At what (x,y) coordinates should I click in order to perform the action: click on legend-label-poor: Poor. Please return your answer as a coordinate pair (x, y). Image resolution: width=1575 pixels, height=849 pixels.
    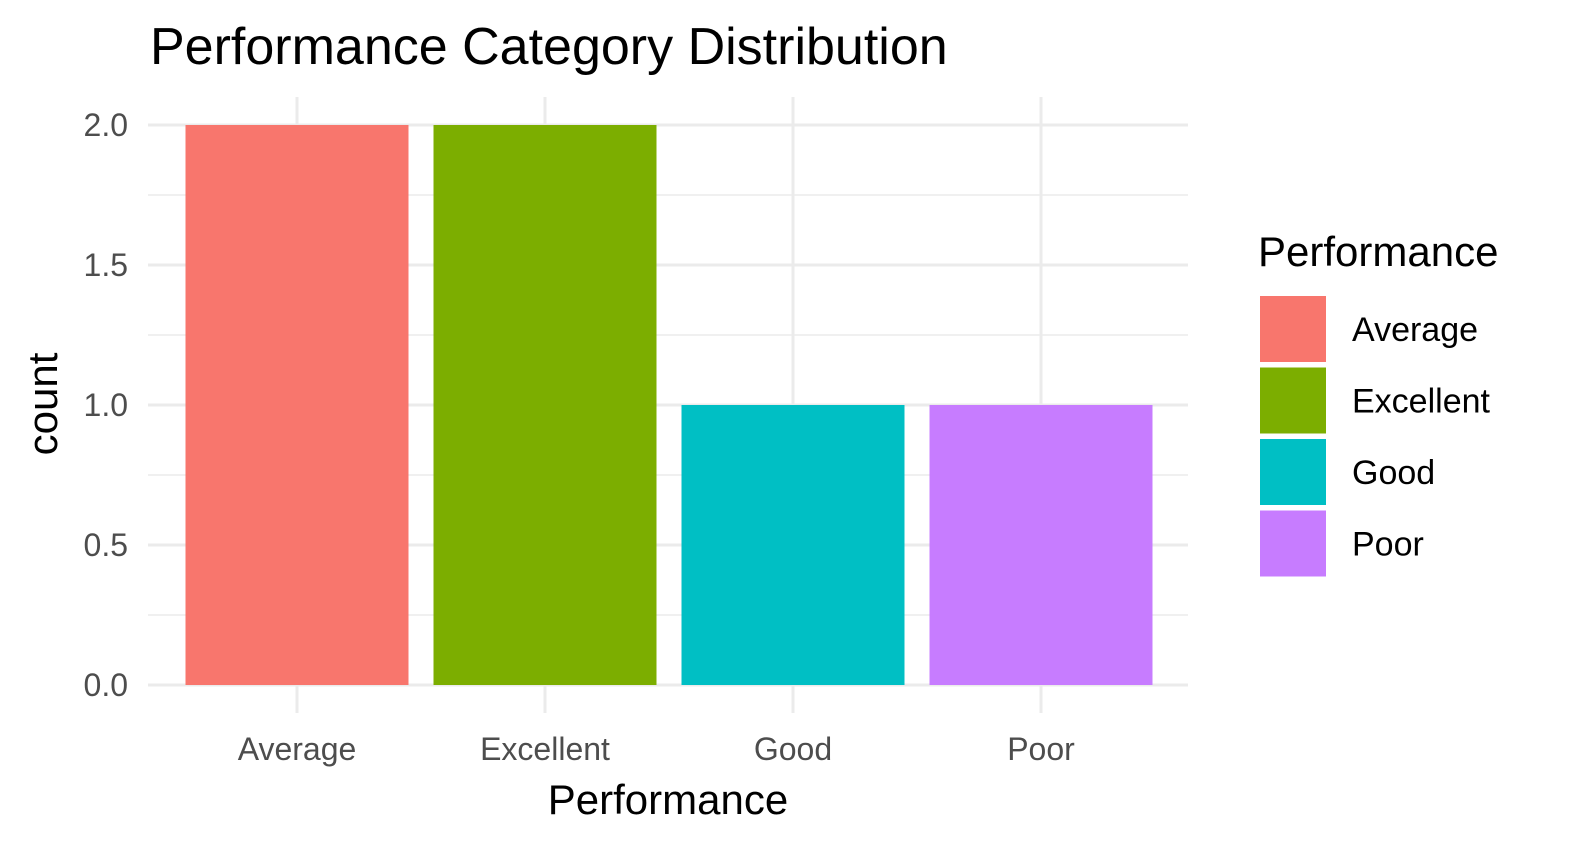
    Looking at the image, I should click on (1388, 545).